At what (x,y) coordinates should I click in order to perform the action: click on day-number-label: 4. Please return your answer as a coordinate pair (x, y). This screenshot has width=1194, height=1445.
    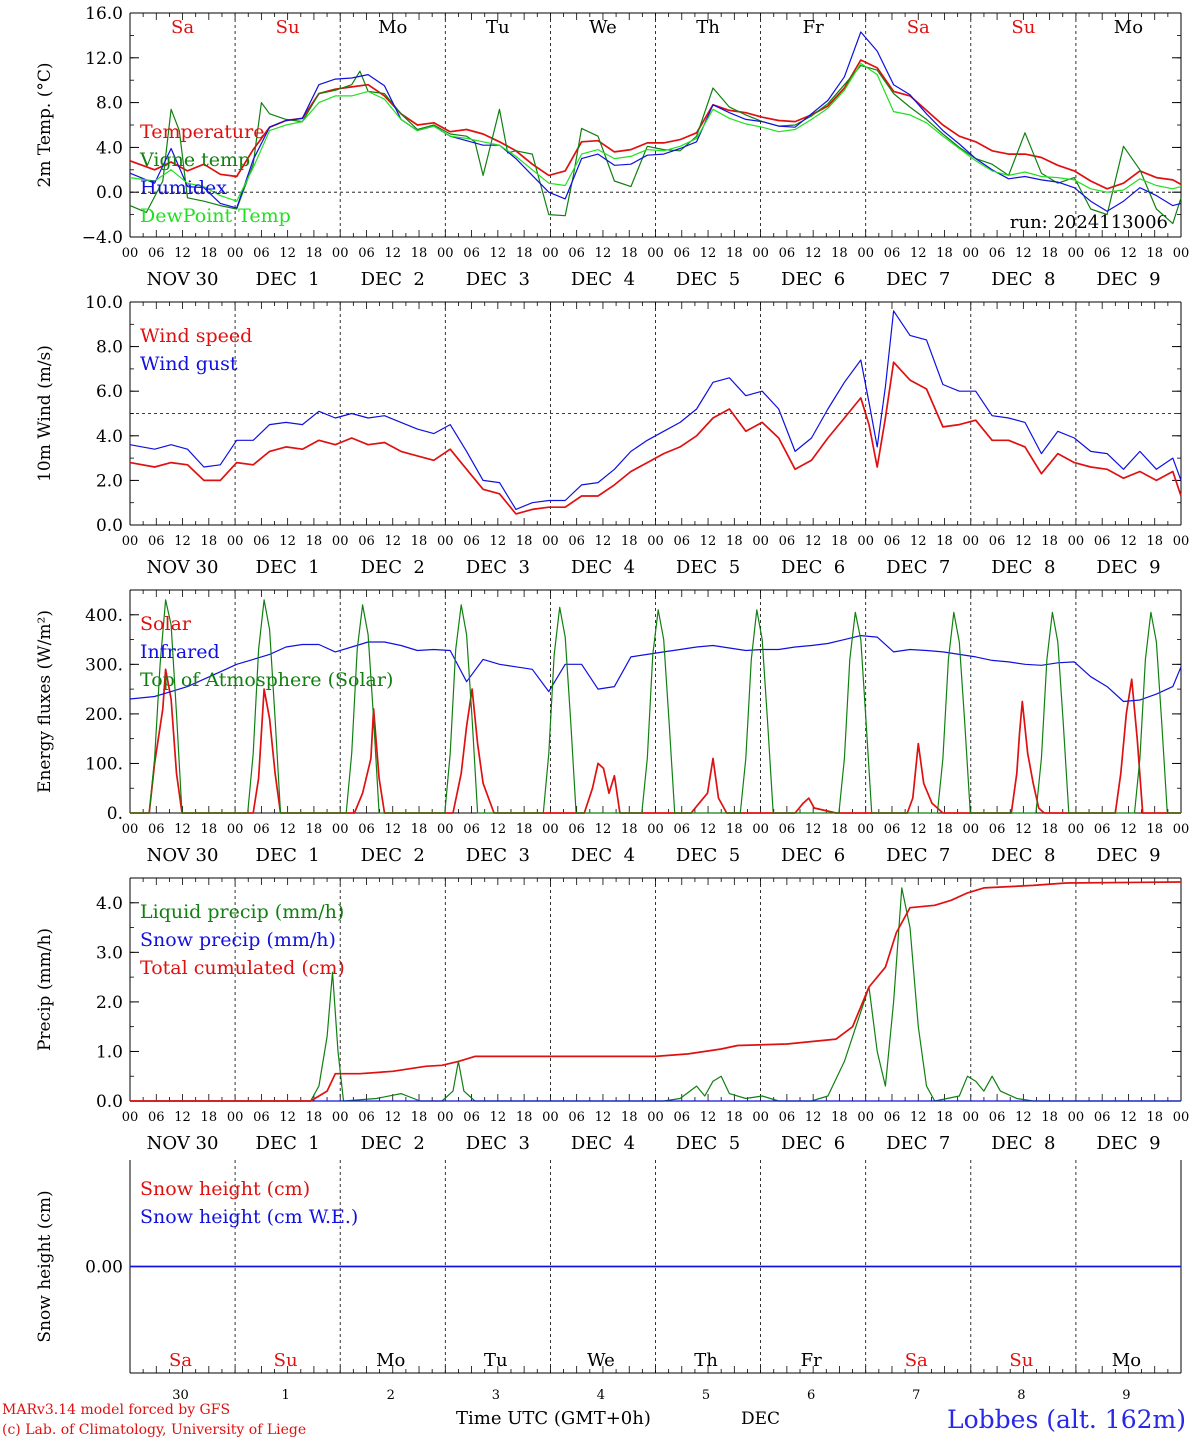
    Looking at the image, I should click on (601, 1395).